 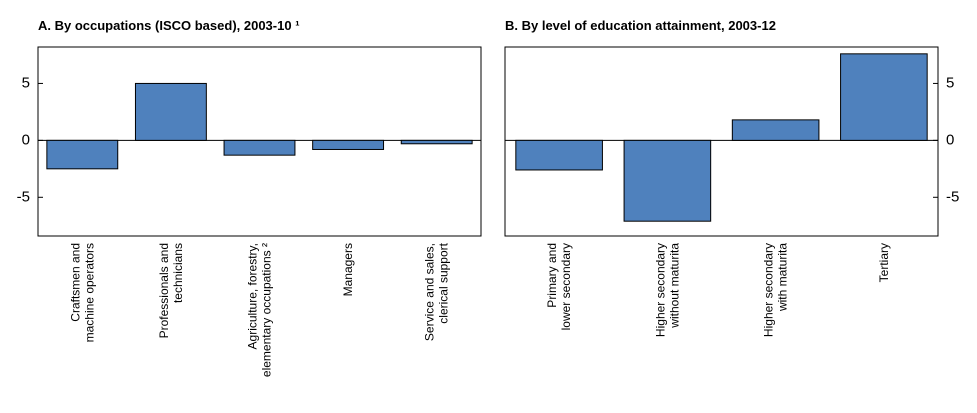 What do you see at coordinates (267, 310) in the screenshot?
I see `x-tick-label: elementary occupations ²` at bounding box center [267, 310].